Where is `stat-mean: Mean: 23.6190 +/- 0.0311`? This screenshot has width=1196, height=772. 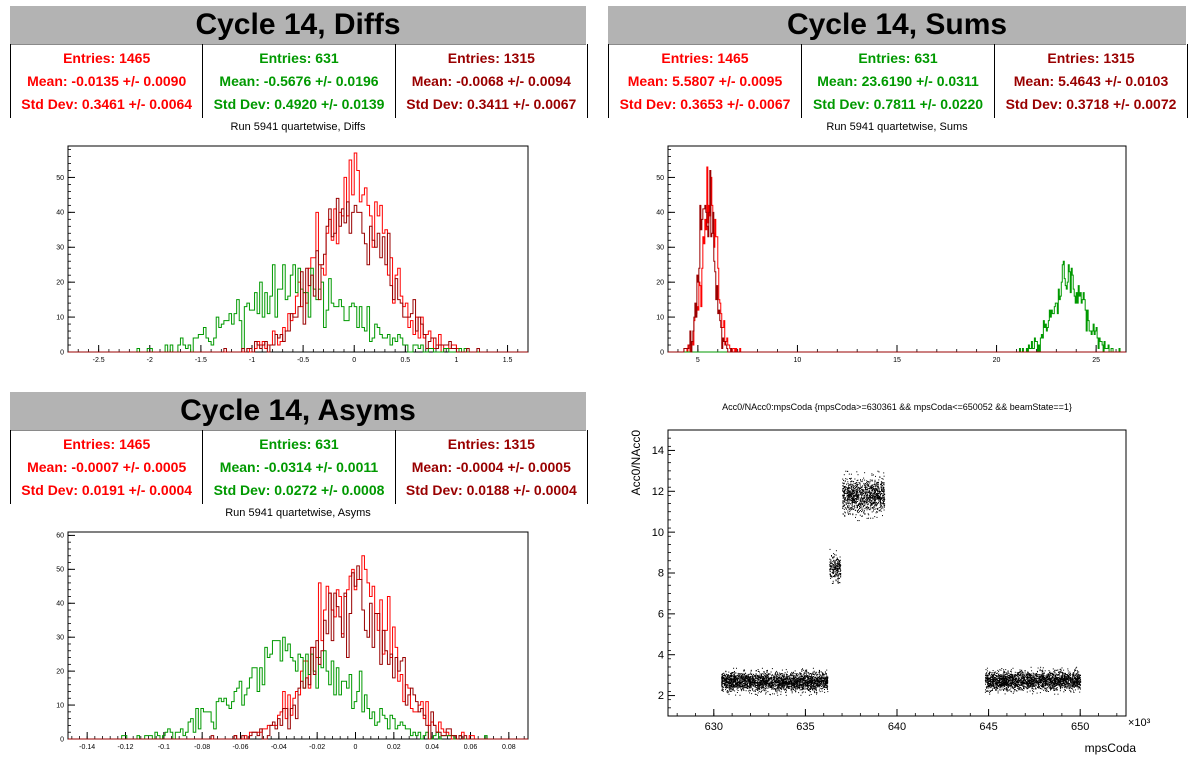 stat-mean: Mean: 23.6190 +/- 0.0311 is located at coordinates (898, 80).